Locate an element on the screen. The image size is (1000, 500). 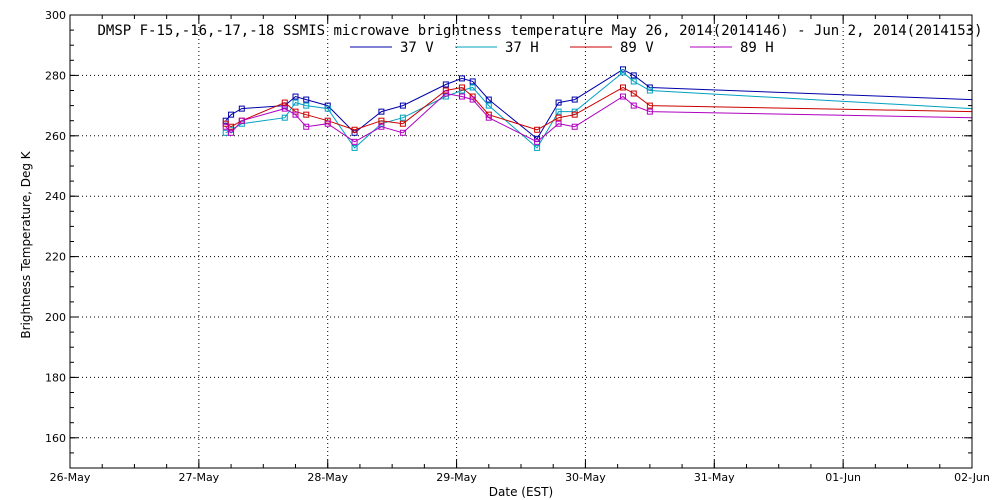
series-37-h is located at coordinates (597, 110).